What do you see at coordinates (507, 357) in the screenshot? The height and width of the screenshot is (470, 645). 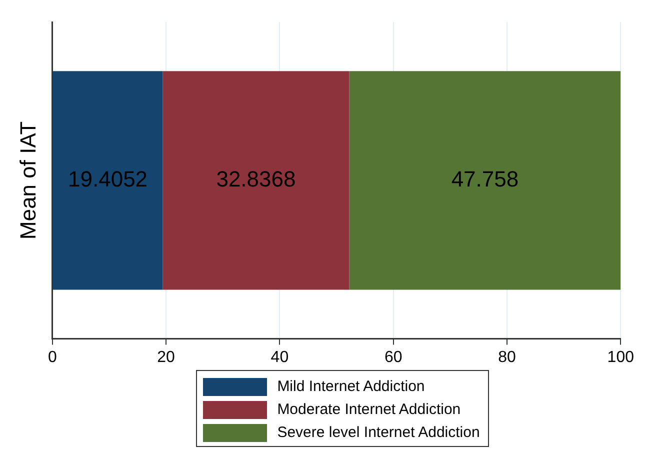 I see `x-tick-label: 80` at bounding box center [507, 357].